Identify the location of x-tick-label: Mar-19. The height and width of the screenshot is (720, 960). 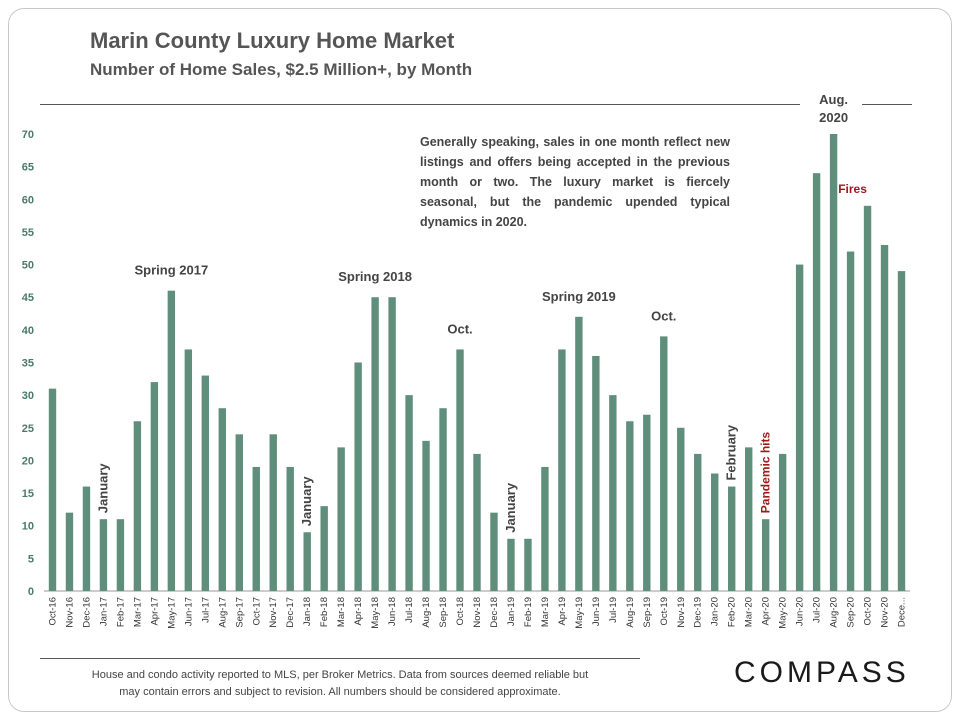
(545, 612).